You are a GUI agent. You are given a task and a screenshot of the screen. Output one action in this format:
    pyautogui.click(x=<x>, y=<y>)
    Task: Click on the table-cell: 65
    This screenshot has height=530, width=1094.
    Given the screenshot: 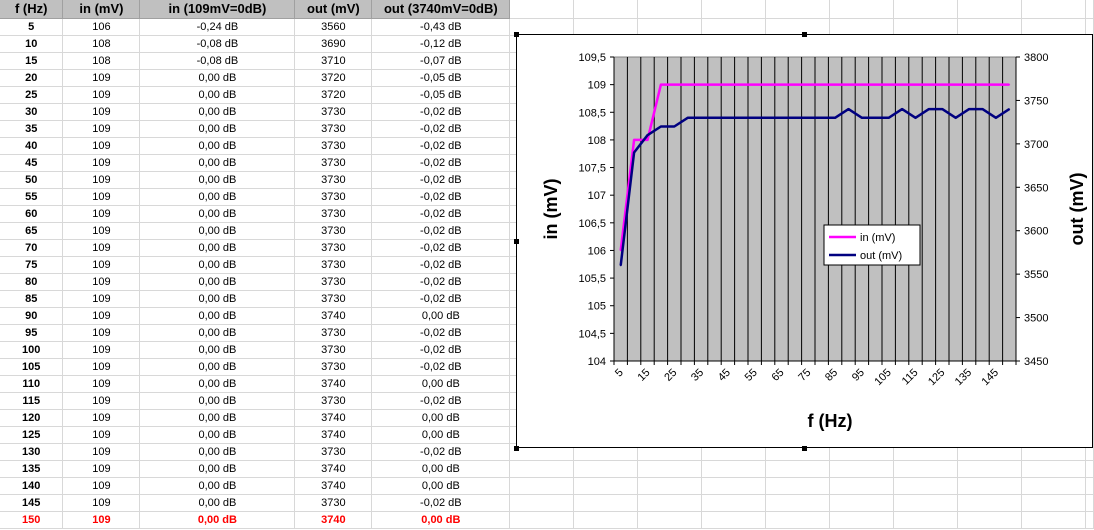 What is the action you would take?
    pyautogui.click(x=32, y=231)
    